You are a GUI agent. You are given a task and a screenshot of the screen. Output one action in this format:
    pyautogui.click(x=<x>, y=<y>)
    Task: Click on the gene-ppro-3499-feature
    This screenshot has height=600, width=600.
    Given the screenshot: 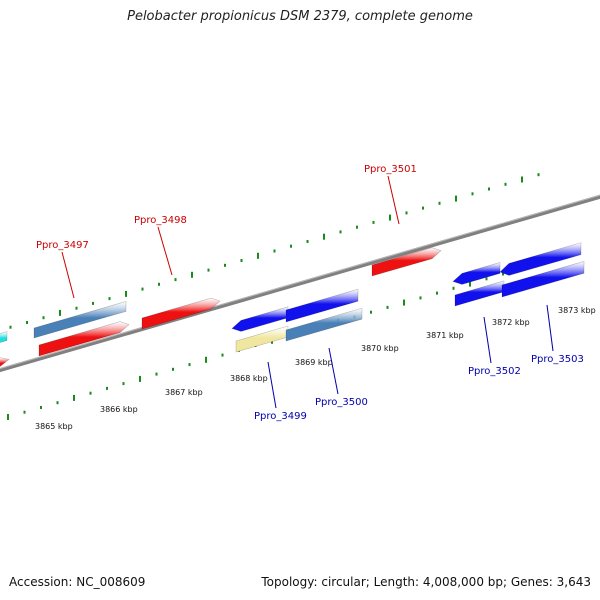 What is the action you would take?
    pyautogui.click(x=262, y=339)
    